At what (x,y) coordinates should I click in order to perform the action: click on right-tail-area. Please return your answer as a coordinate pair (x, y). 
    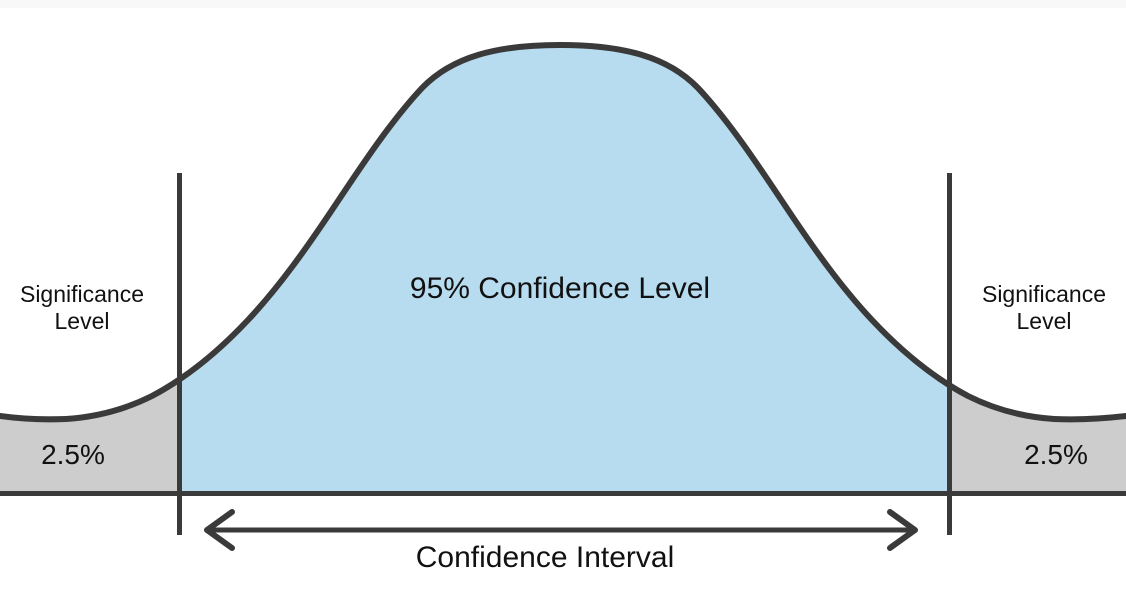
    Looking at the image, I should click on (1038, 439).